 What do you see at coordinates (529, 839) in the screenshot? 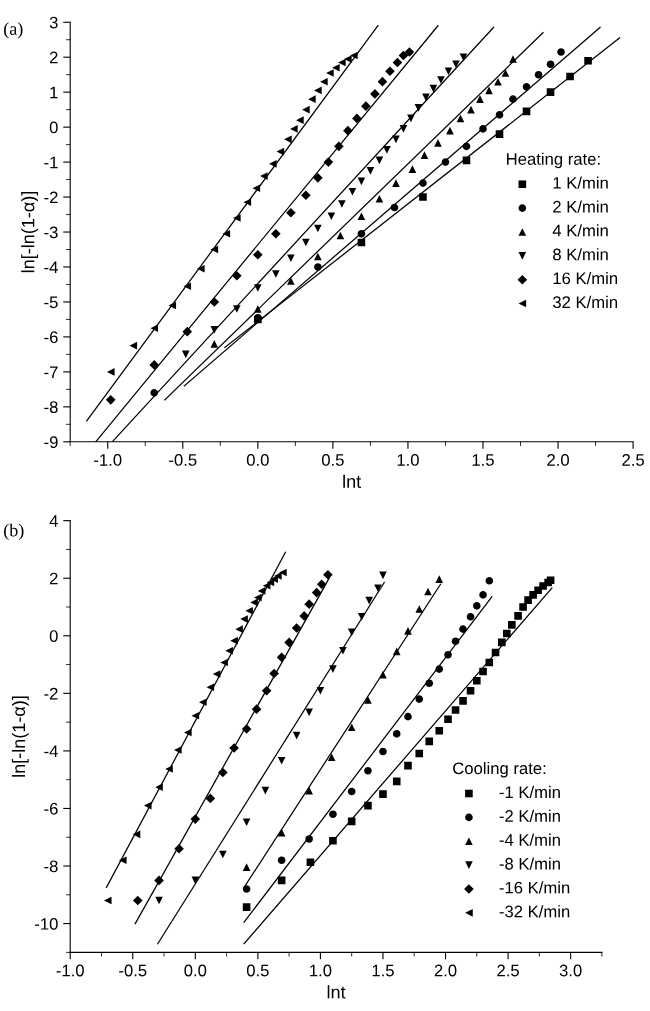
I see `legend-label: -4 K/min` at bounding box center [529, 839].